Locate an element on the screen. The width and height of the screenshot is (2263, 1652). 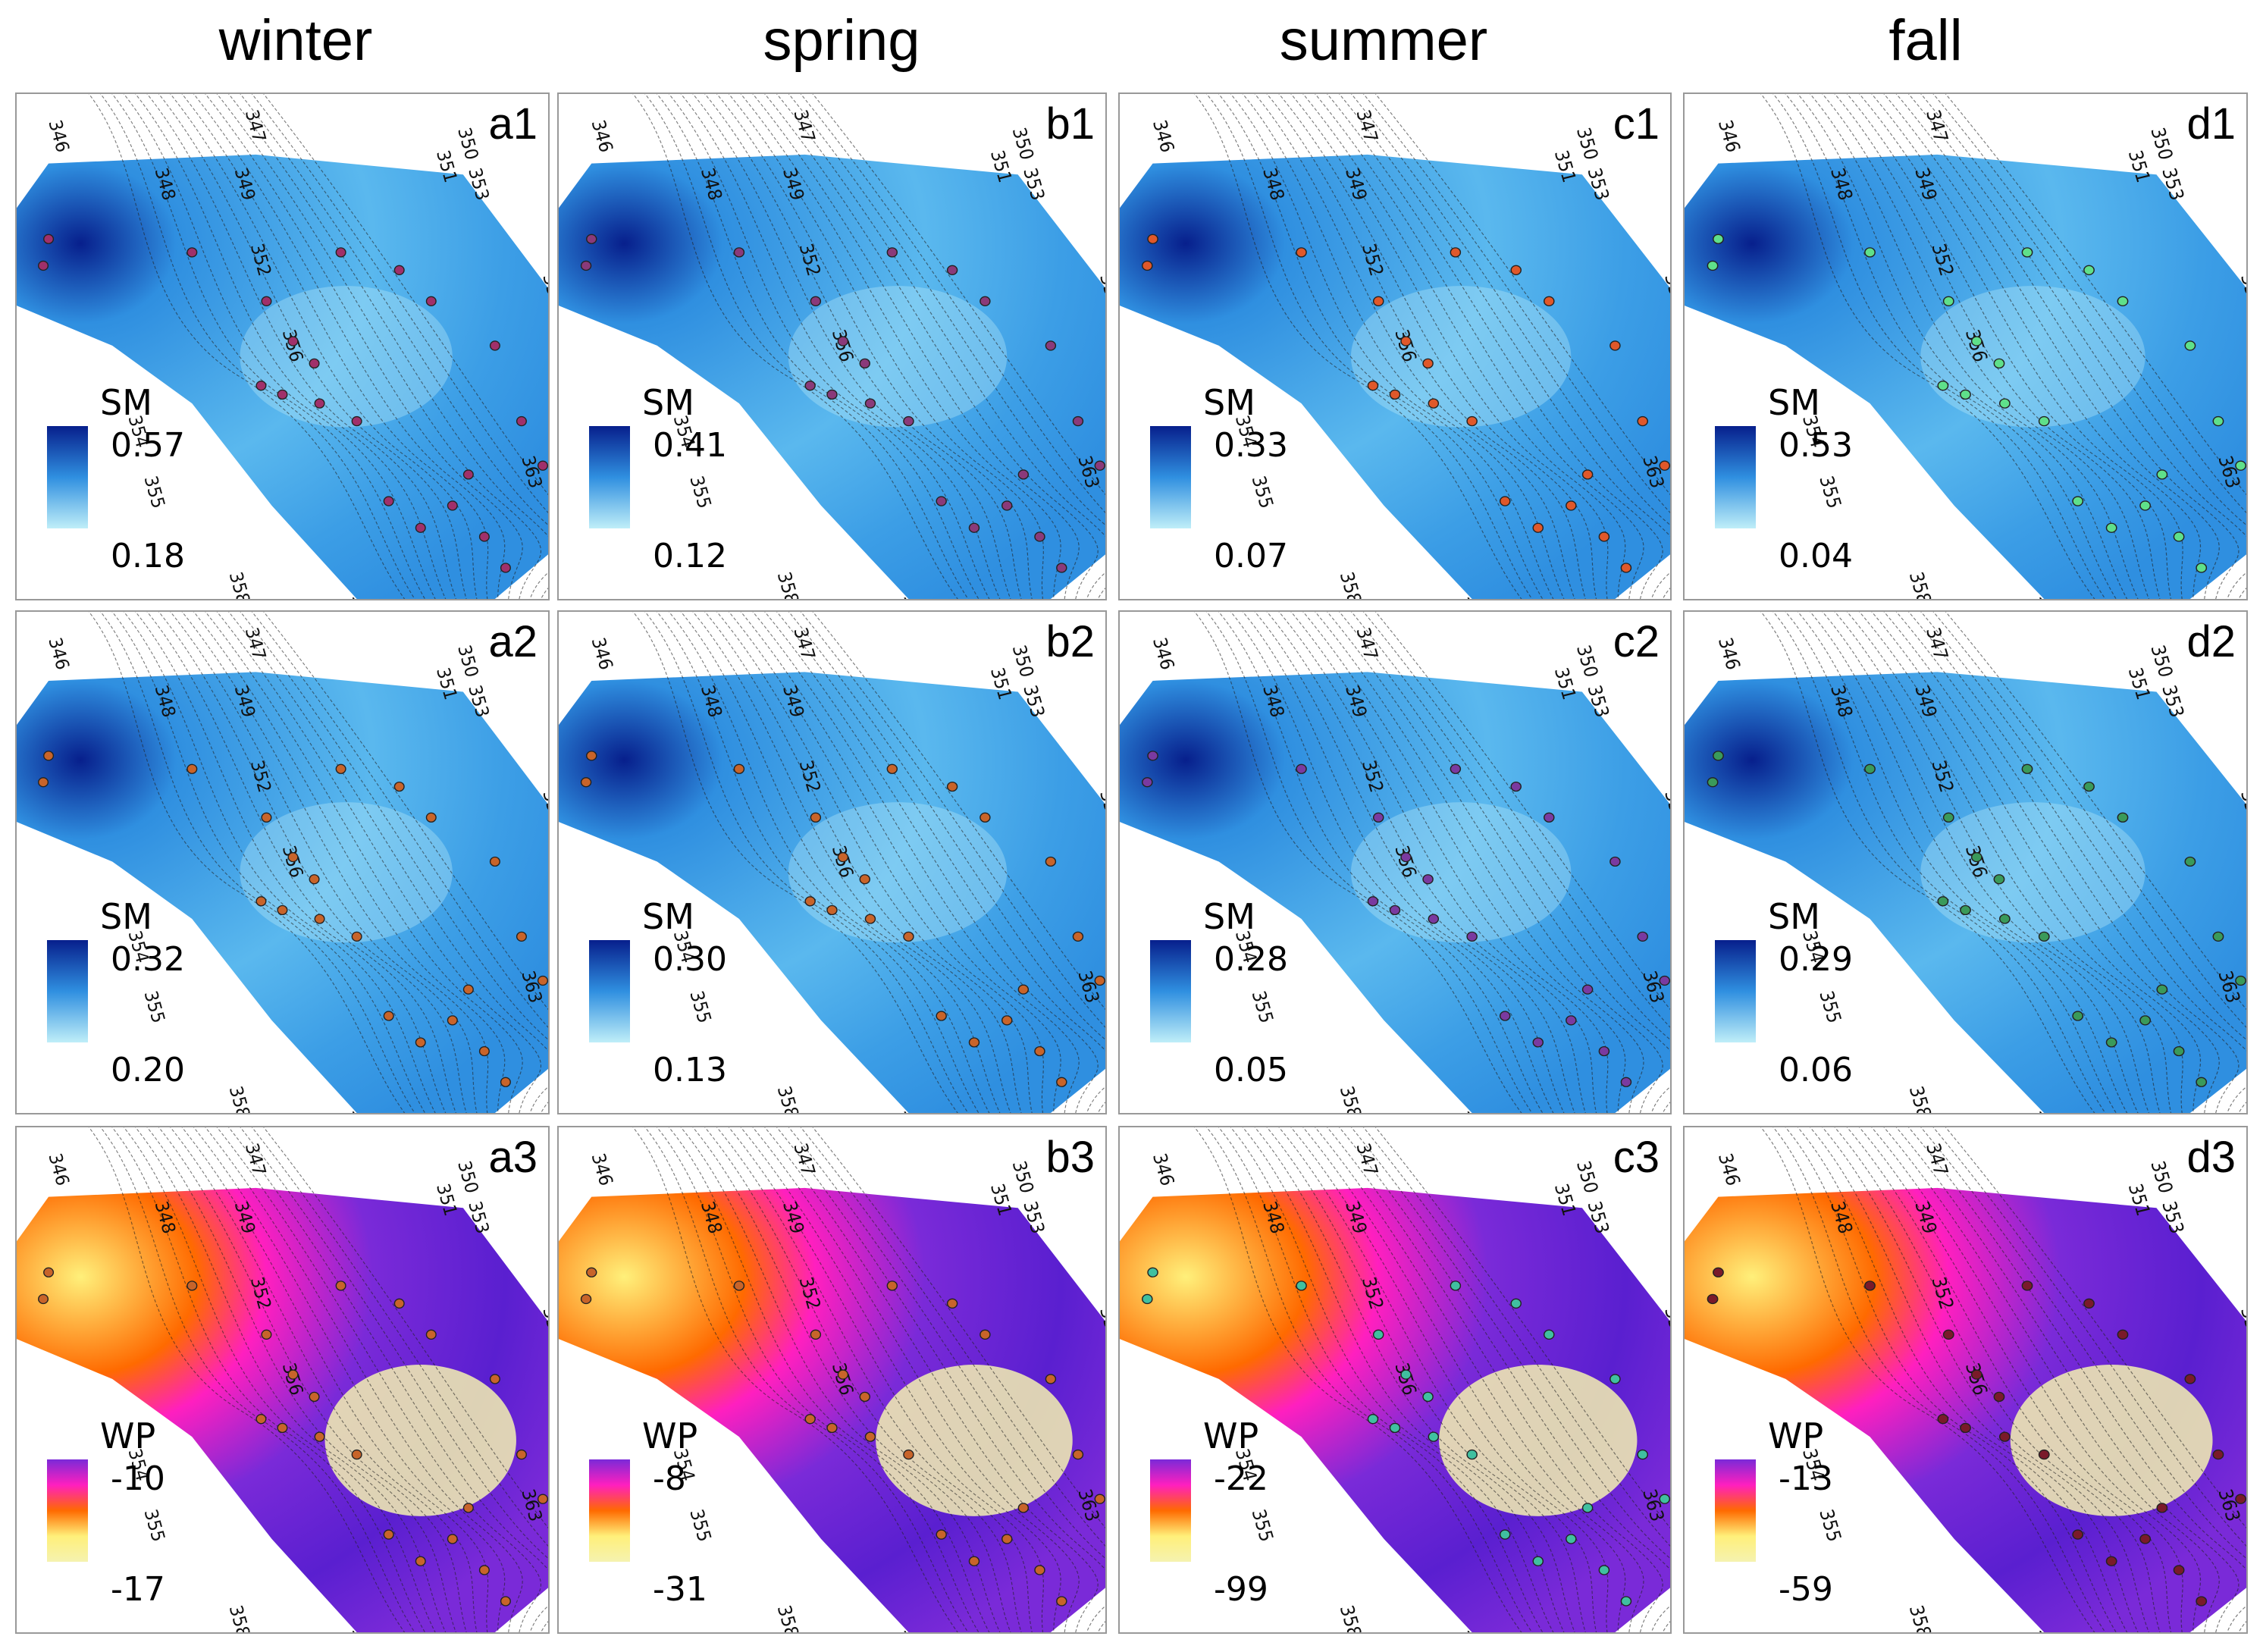
legend-max: -13 is located at coordinates (1806, 1478).